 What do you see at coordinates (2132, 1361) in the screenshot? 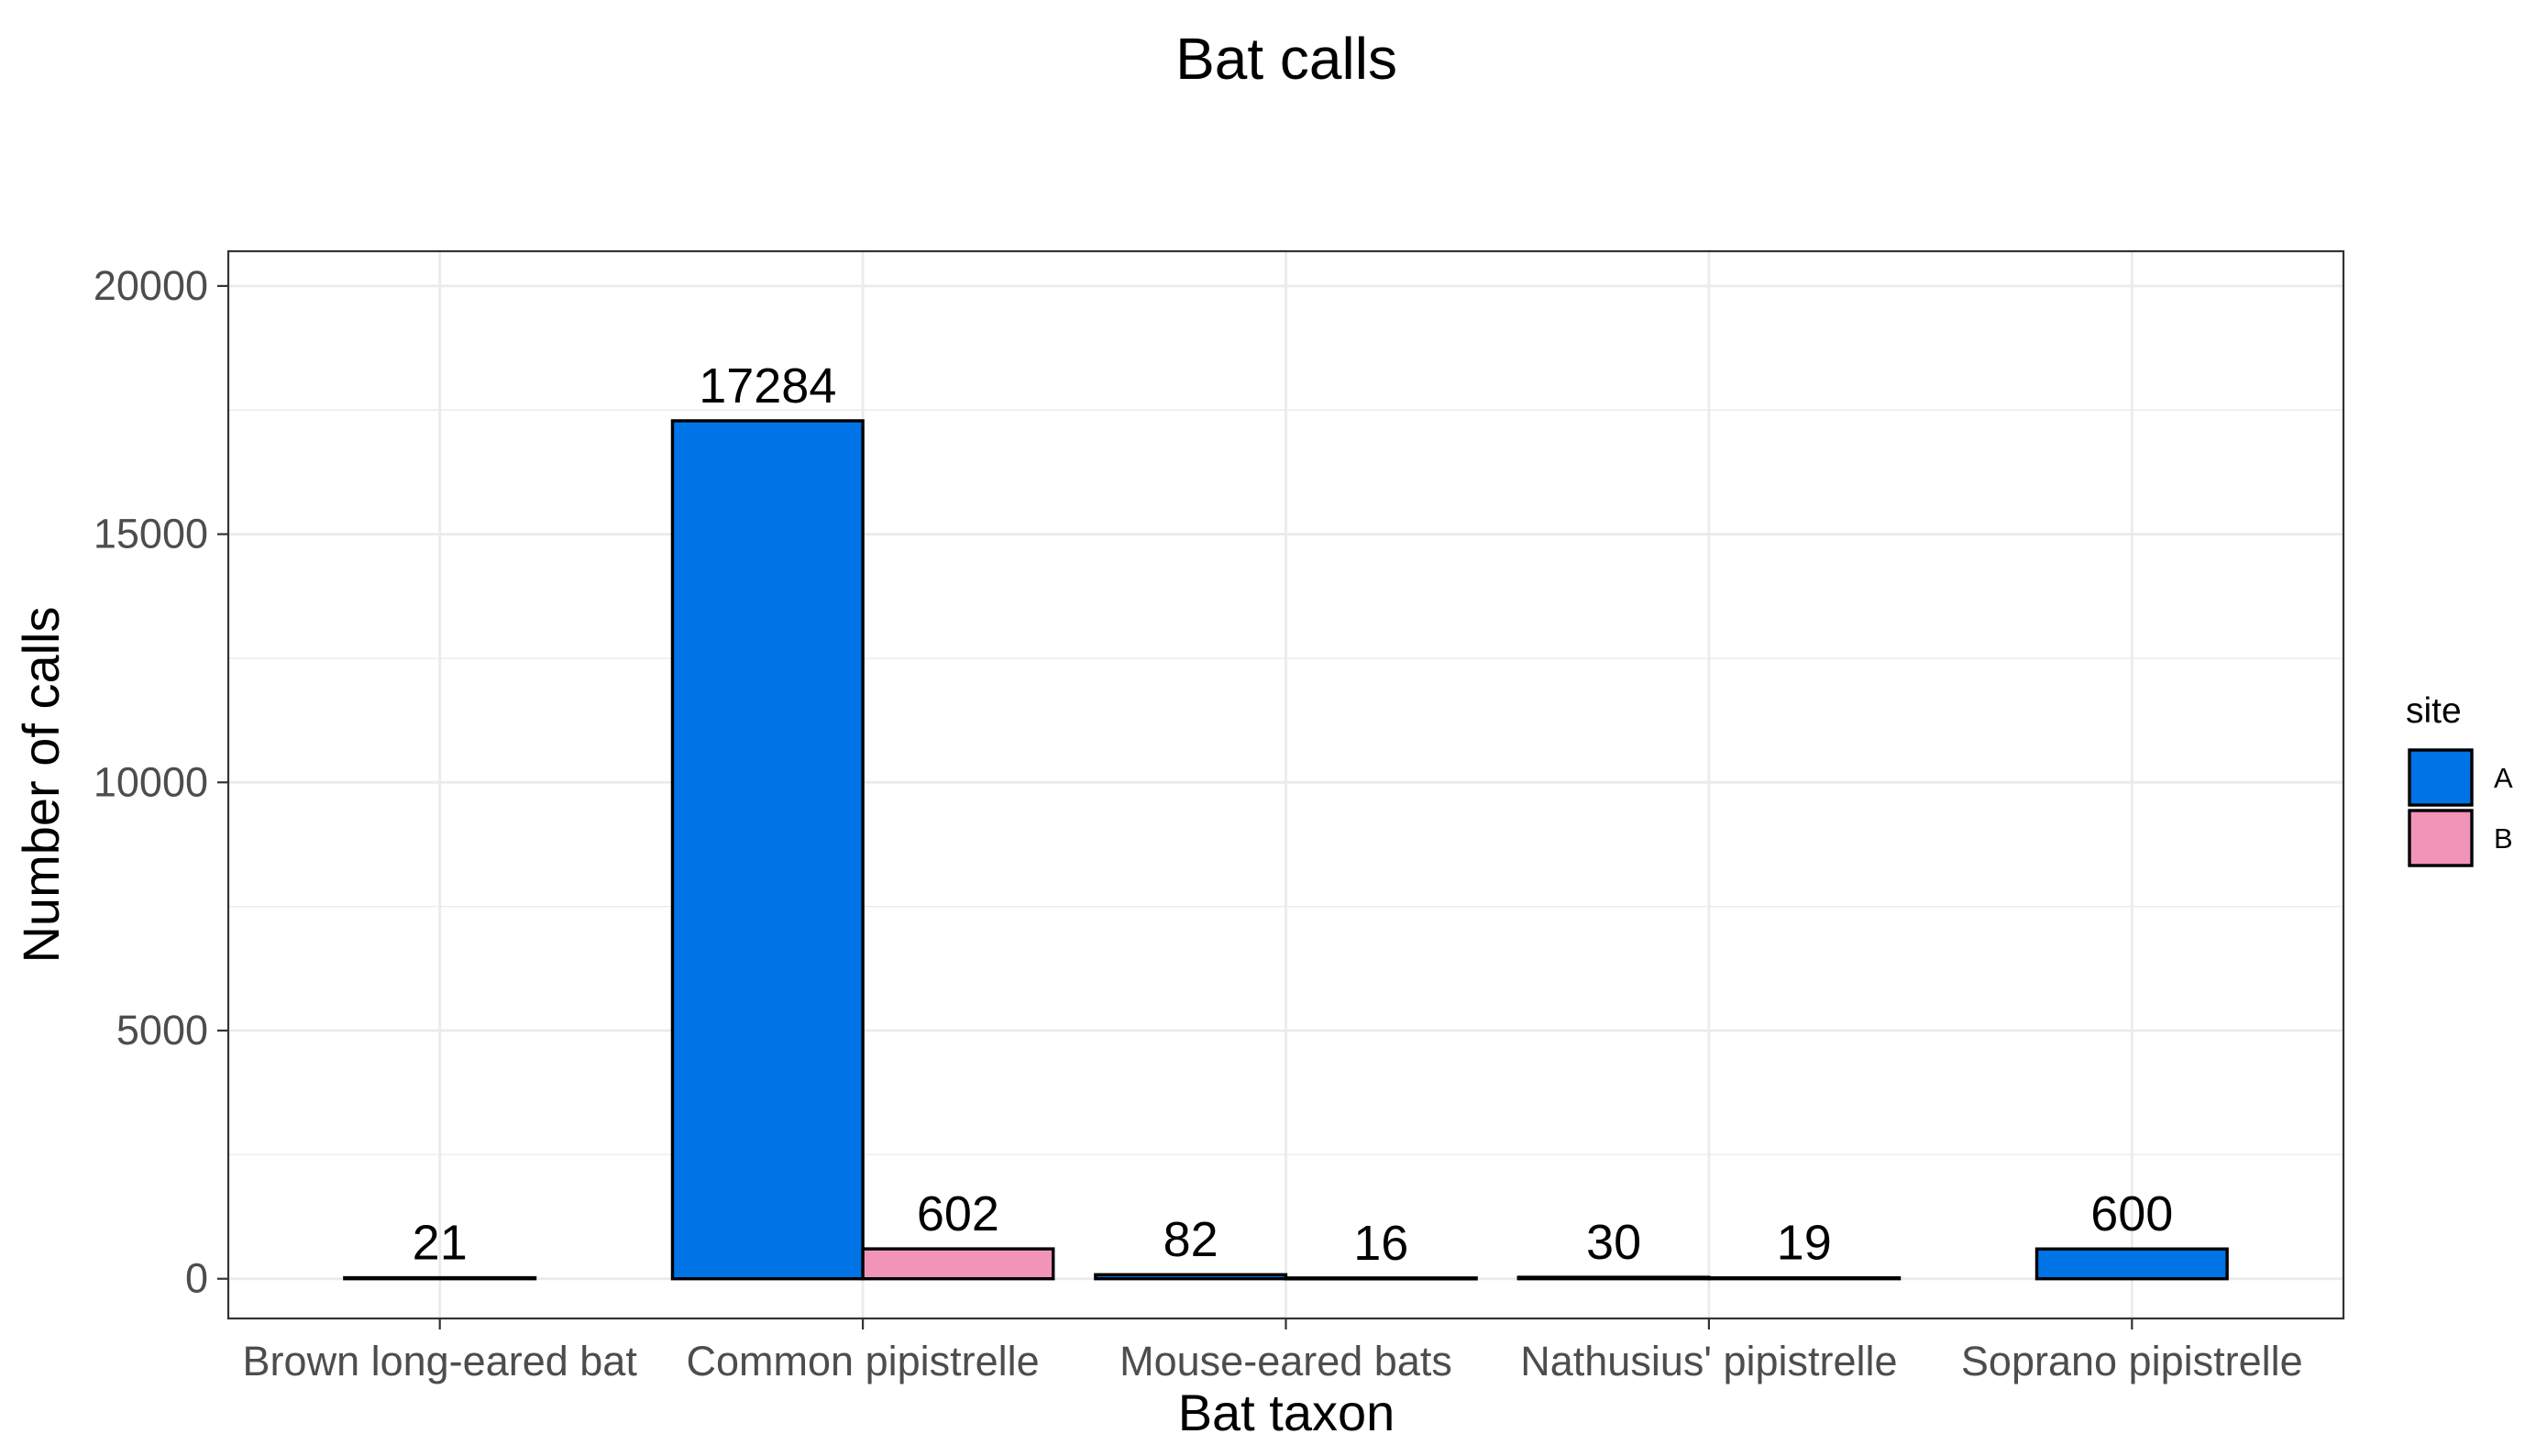
I see `x-tick-label: Soprano pipistrelle` at bounding box center [2132, 1361].